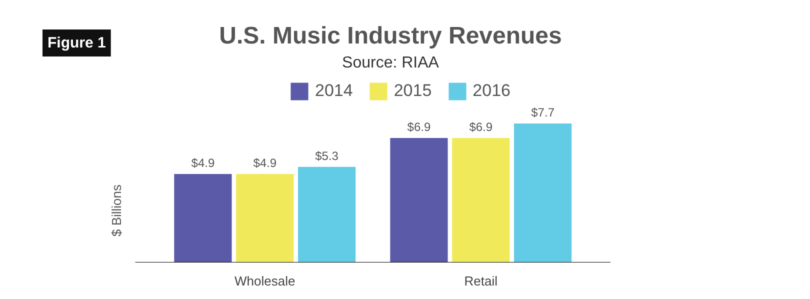 This screenshot has height=299, width=810. I want to click on legend-label: 2016, so click(491, 91).